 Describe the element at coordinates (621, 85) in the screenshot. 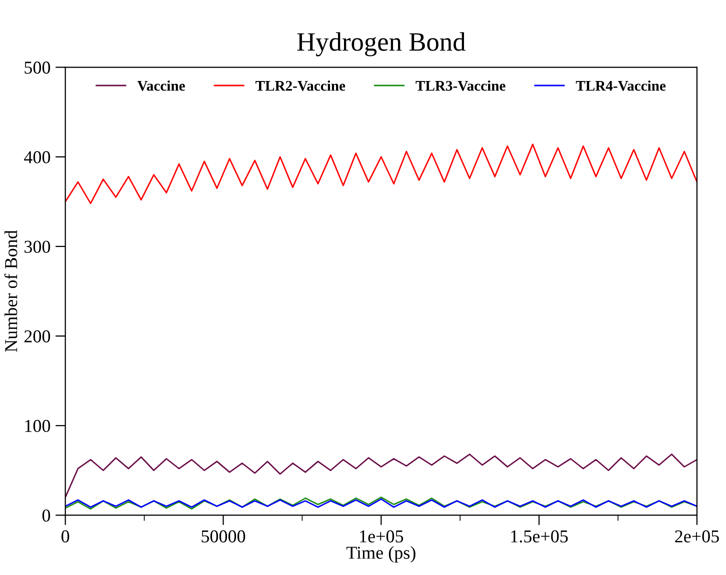

I see `legend-label: TLR4-Vaccine` at that location.